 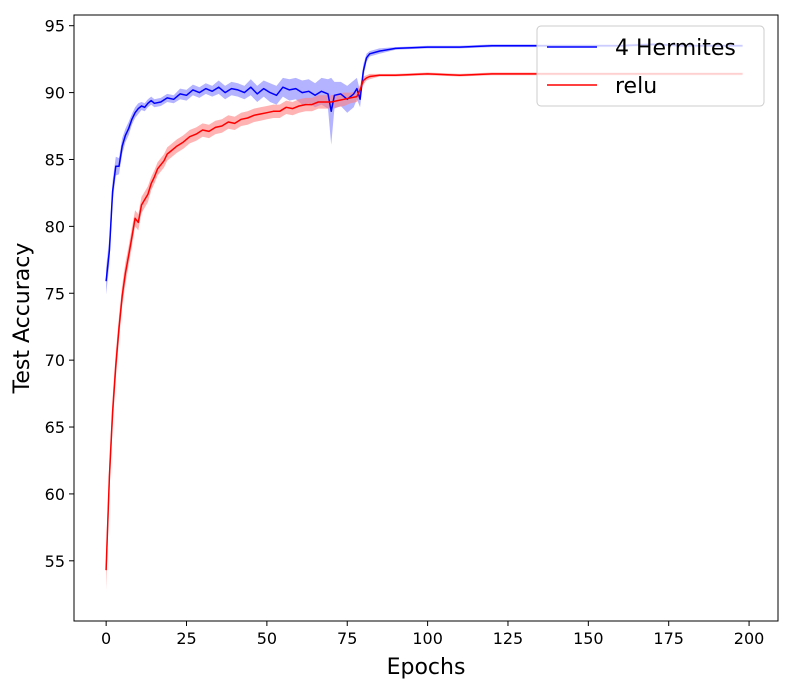 I want to click on x-tick-label: 25, so click(x=186, y=638).